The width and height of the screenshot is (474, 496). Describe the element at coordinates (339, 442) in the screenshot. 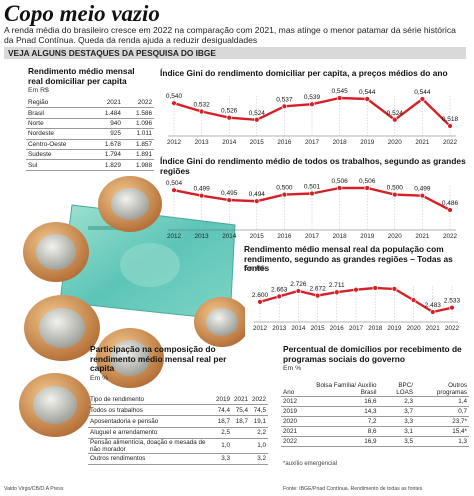

I see `table-cell: 16,9` at that location.